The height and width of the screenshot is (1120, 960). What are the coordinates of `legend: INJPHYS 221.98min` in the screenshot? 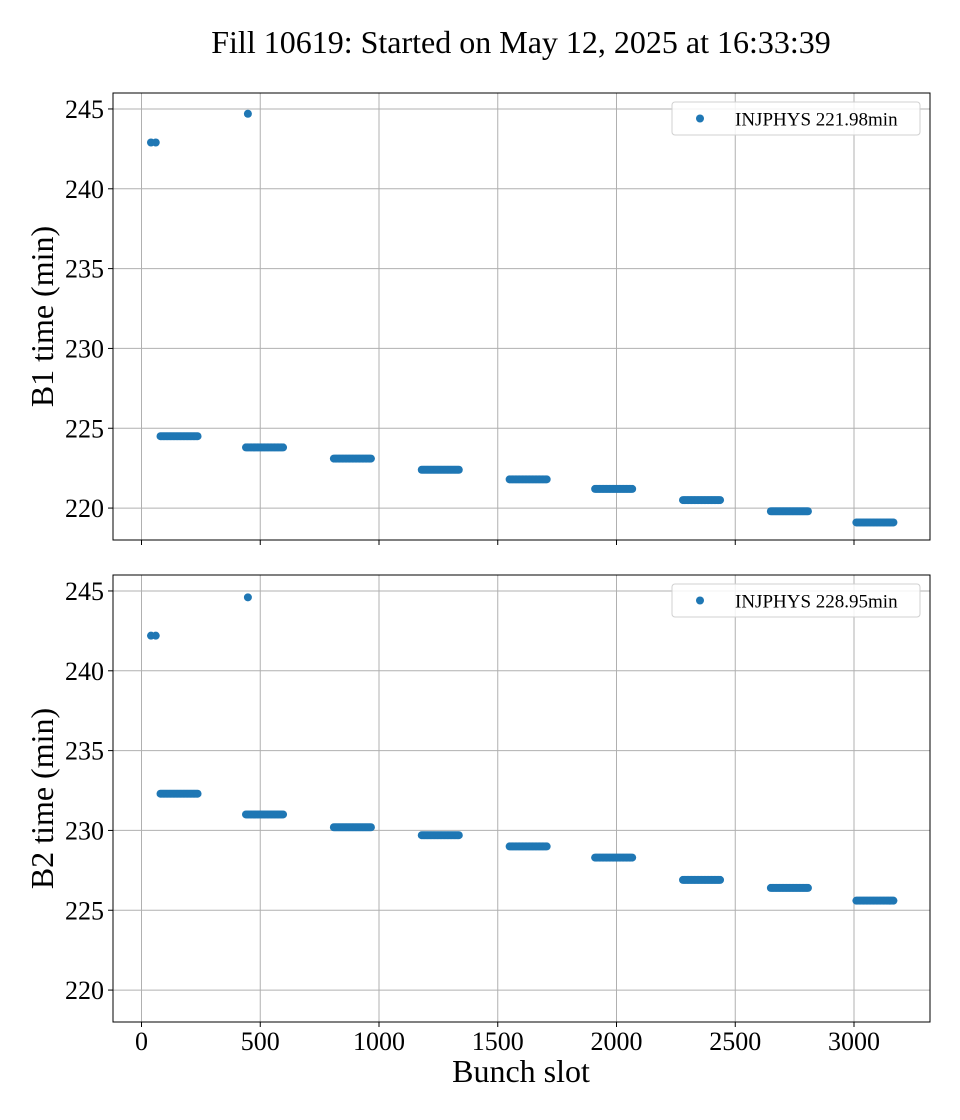 It's located at (796, 118).